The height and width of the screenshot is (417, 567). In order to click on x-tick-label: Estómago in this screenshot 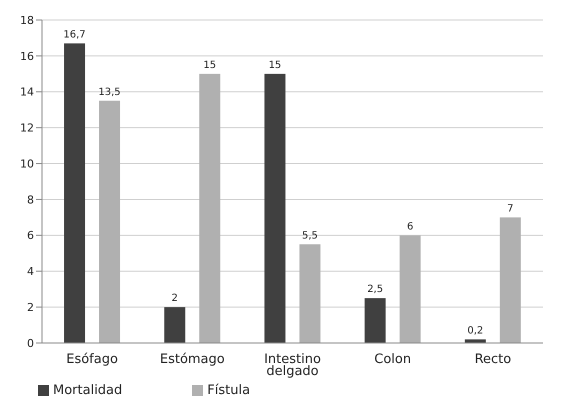, I will do `click(192, 359)`.